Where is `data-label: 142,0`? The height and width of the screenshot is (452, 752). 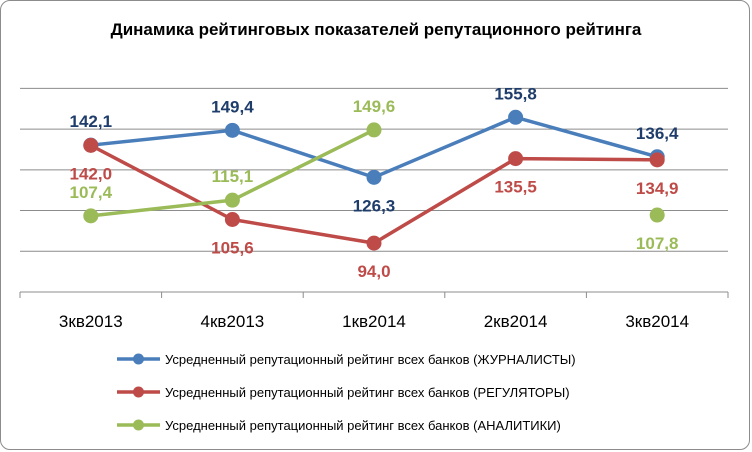
data-label: 142,0 is located at coordinates (91, 173).